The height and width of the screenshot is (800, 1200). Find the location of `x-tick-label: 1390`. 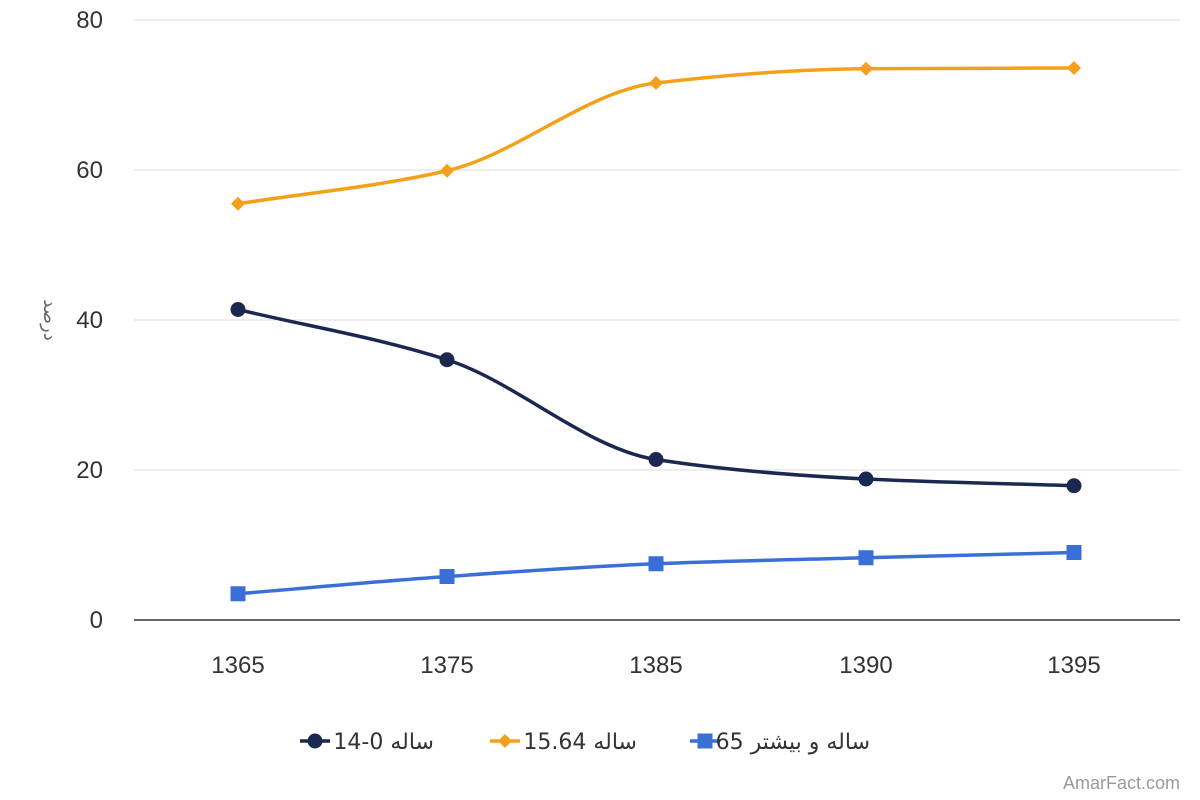

x-tick-label: 1390 is located at coordinates (865, 665).